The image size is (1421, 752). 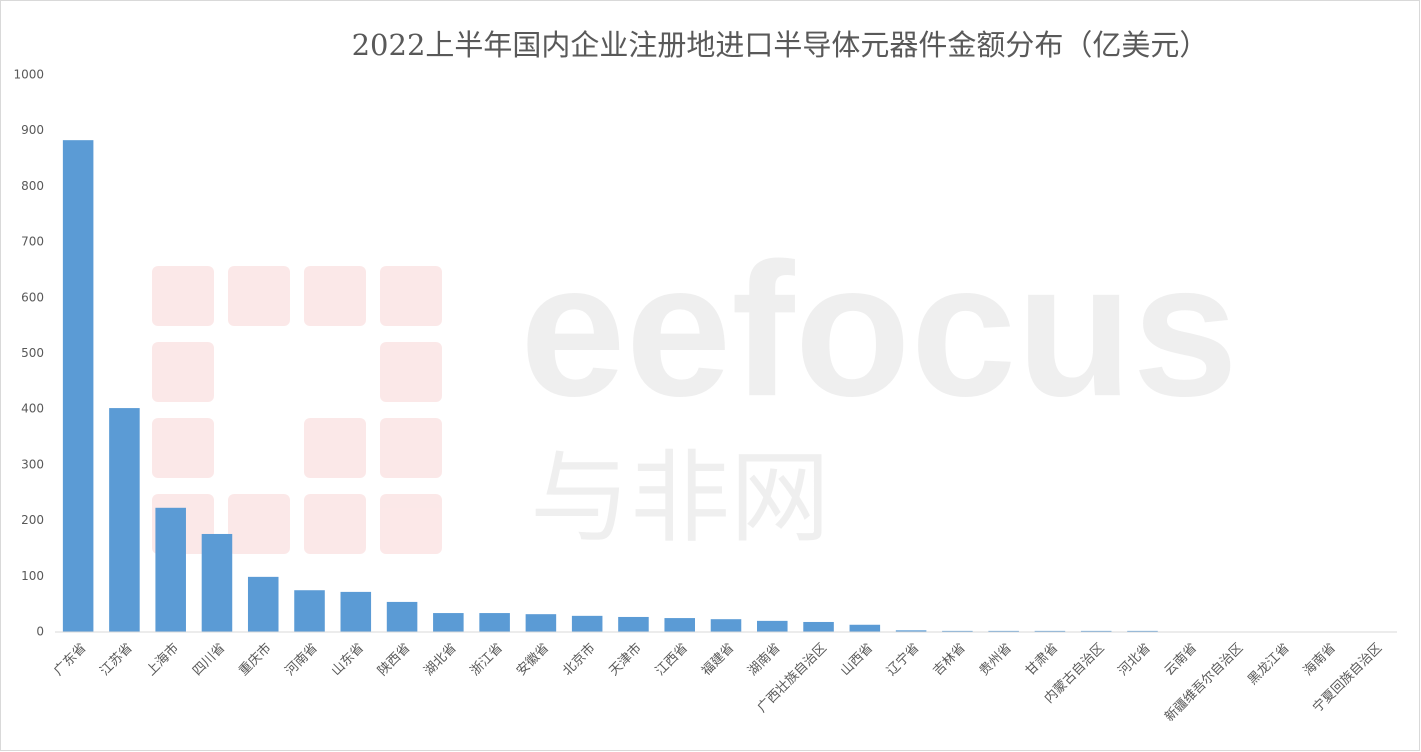 What do you see at coordinates (780, 45) in the screenshot?
I see `chart-title: 2022上半年国内企业注册地进口半导体元器件金额分布（亿美元）` at bounding box center [780, 45].